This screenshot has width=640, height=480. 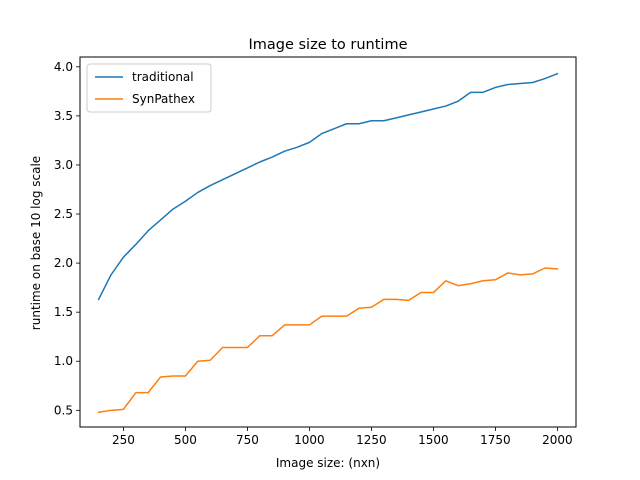 What do you see at coordinates (557, 440) in the screenshot?
I see `x-tick-label: 2000` at bounding box center [557, 440].